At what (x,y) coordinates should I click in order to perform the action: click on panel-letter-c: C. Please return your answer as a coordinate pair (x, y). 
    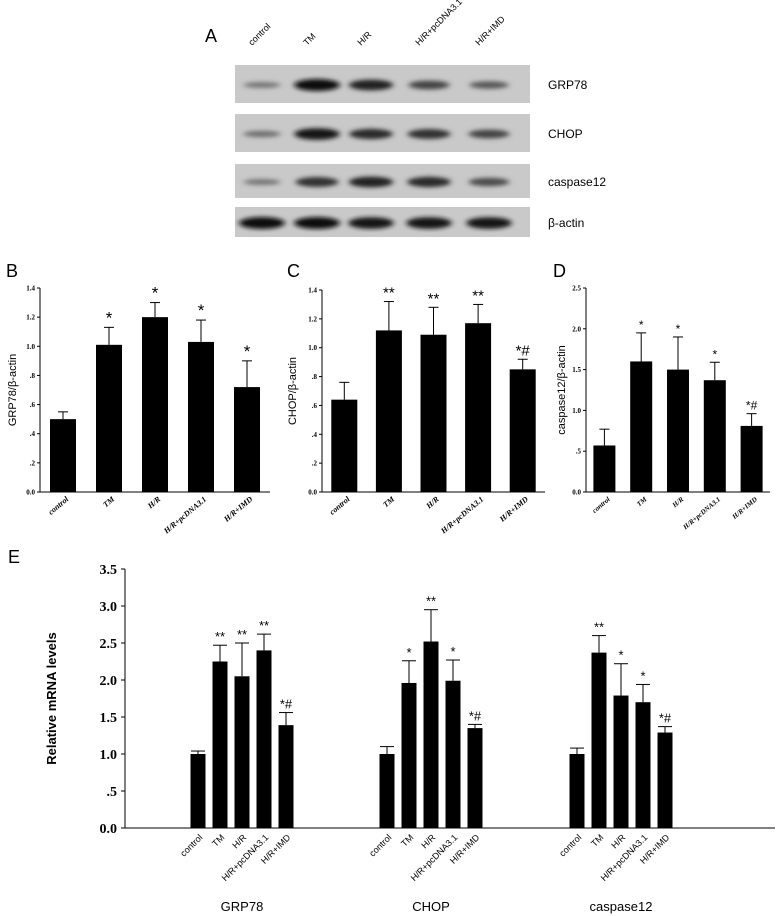
    Looking at the image, I should click on (293, 271).